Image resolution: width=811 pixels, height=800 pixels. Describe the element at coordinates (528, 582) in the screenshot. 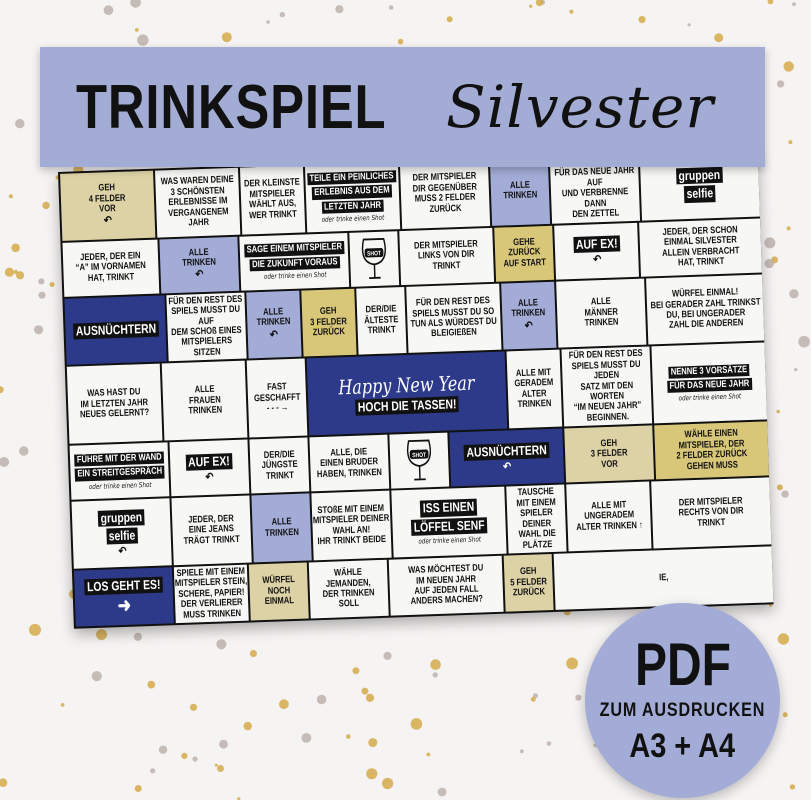

I see `board-field: GEH 5 FELDER ZURÜCK` at that location.